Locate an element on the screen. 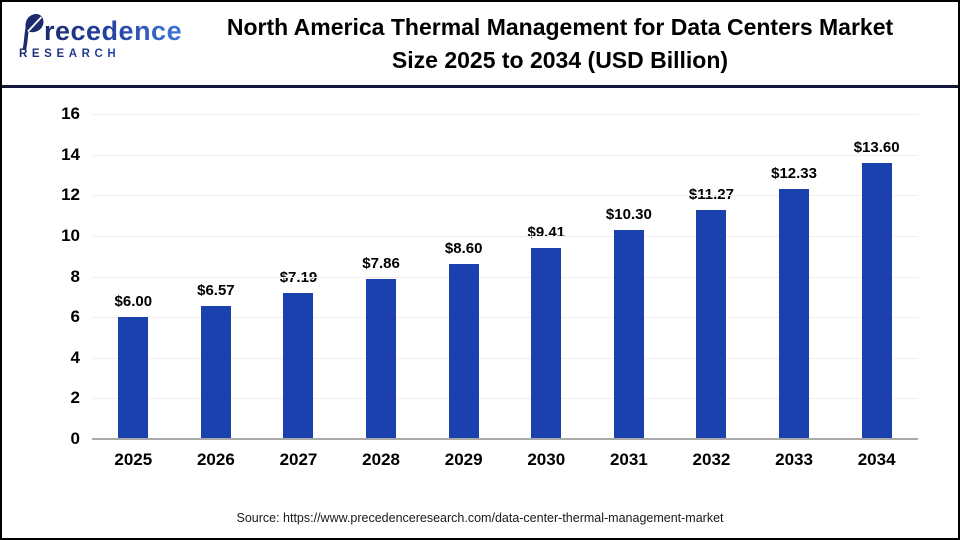  bar-2034 is located at coordinates (876, 300).